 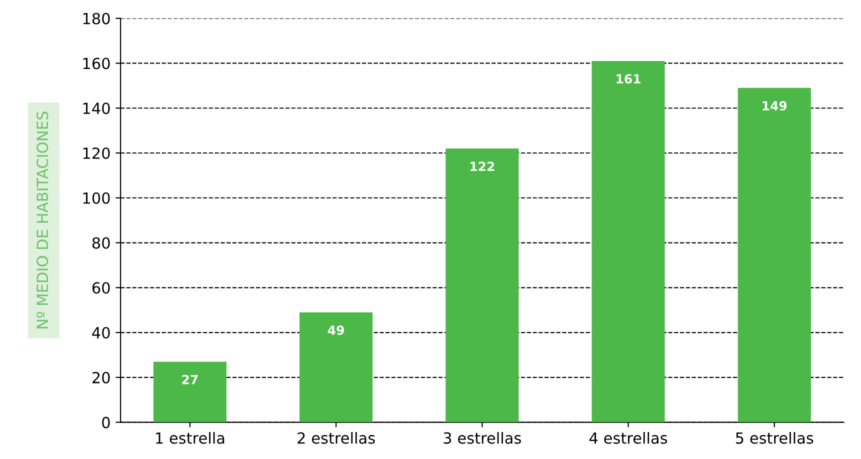 I want to click on data-label: 49, so click(x=336, y=330).